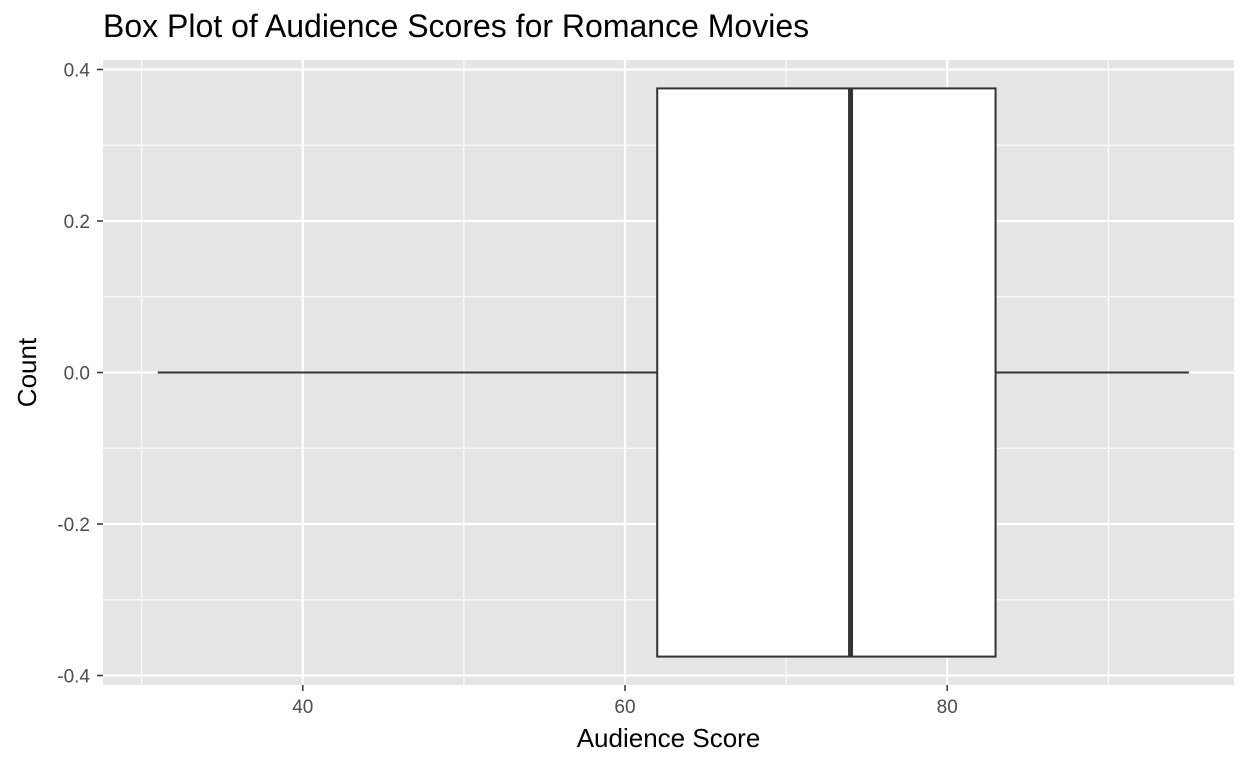 The height and width of the screenshot is (768, 1248). I want to click on x-axis-title: Audience Score, so click(669, 738).